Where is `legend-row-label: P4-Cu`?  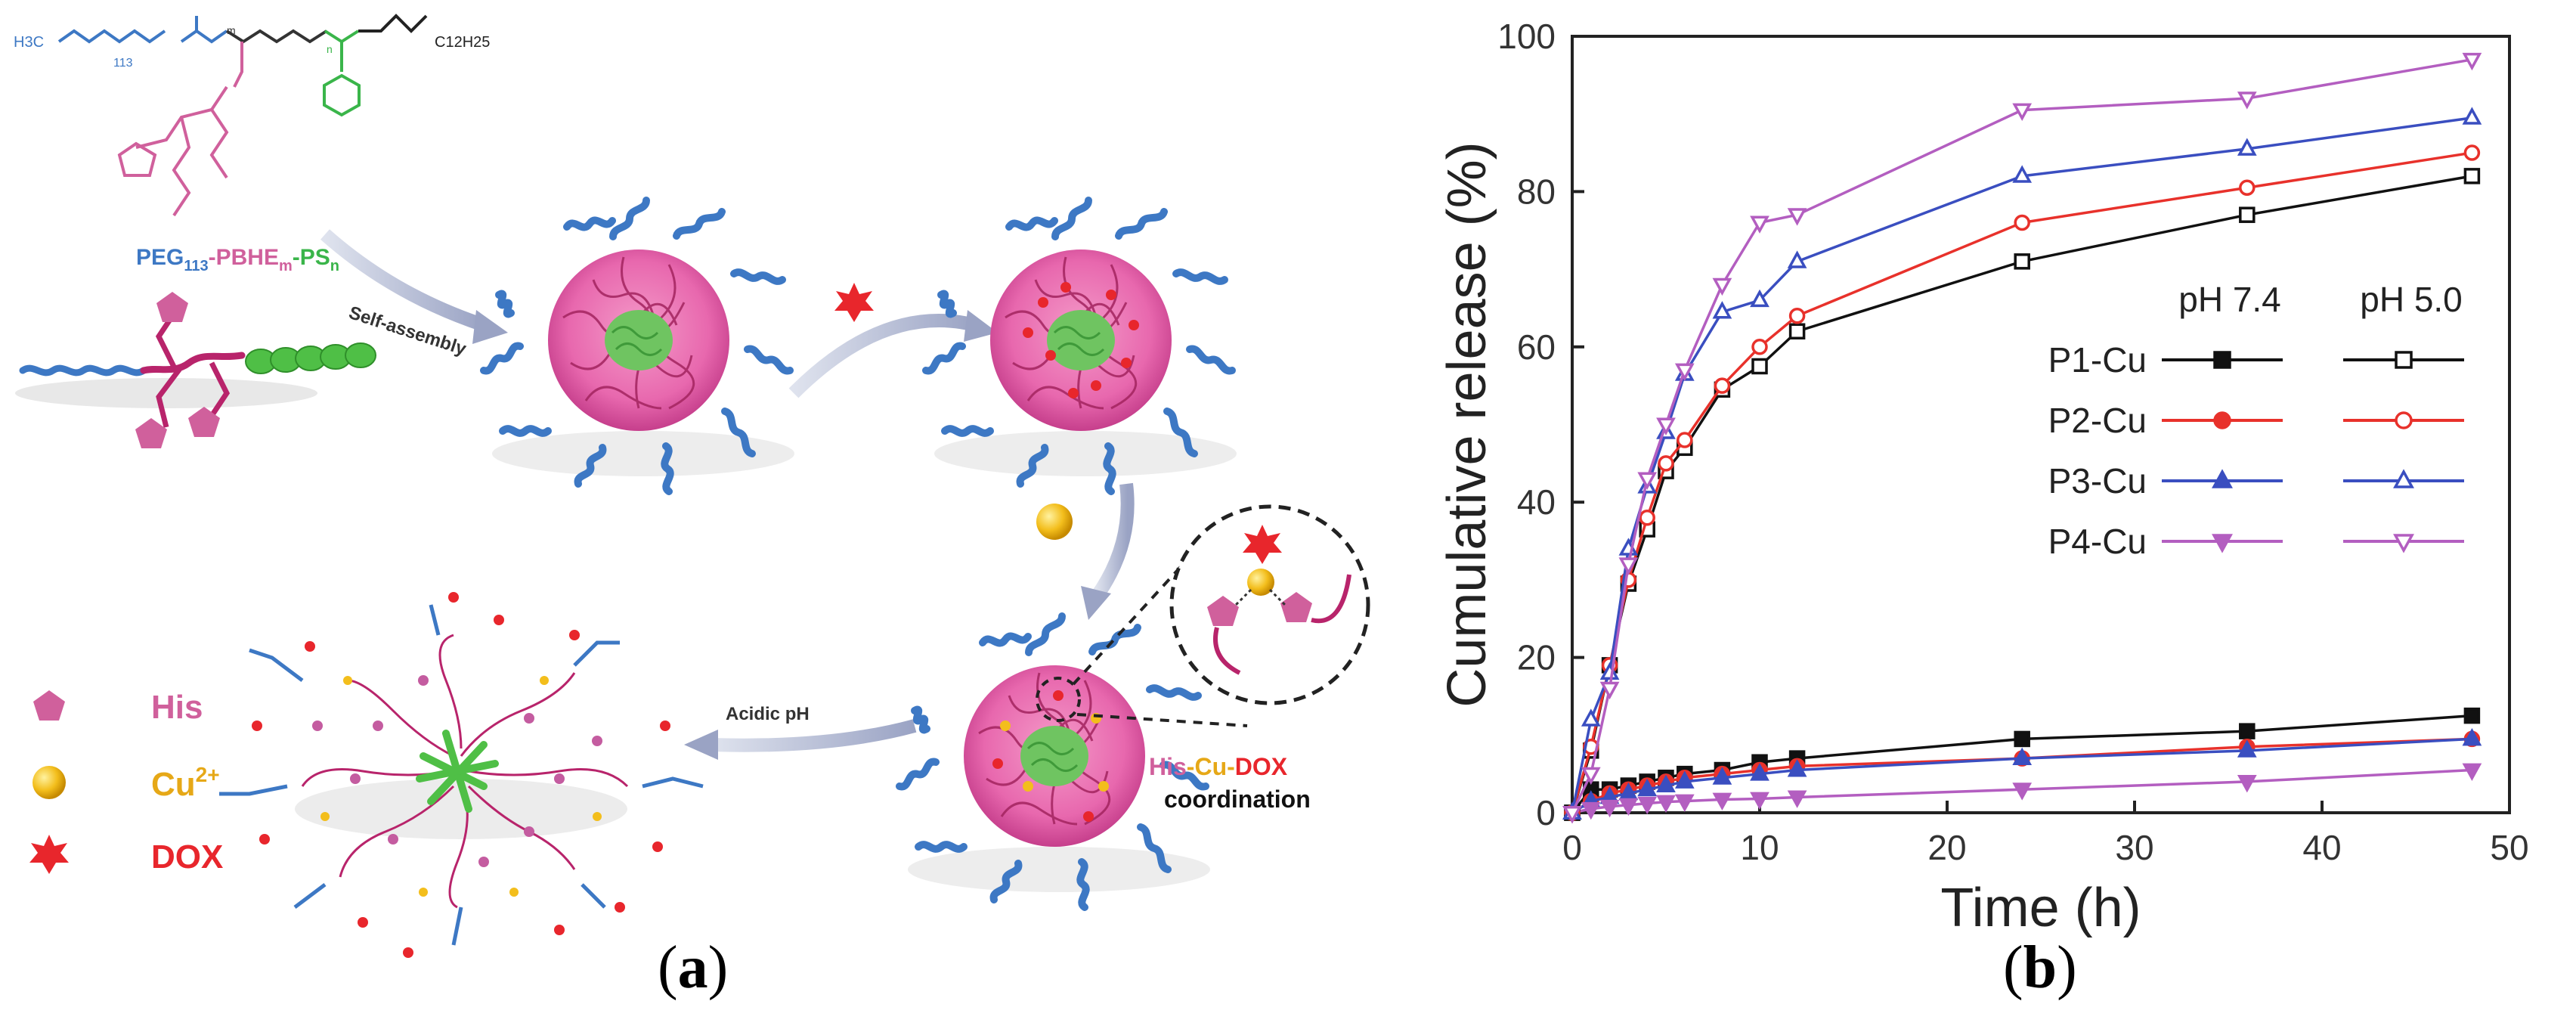
legend-row-label: P4-Cu is located at coordinates (2097, 541).